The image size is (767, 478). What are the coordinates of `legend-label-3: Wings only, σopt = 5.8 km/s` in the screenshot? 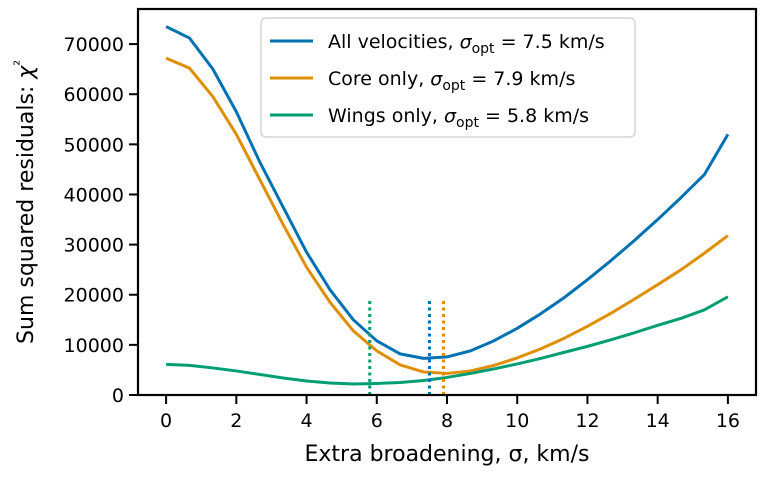 It's located at (458, 118).